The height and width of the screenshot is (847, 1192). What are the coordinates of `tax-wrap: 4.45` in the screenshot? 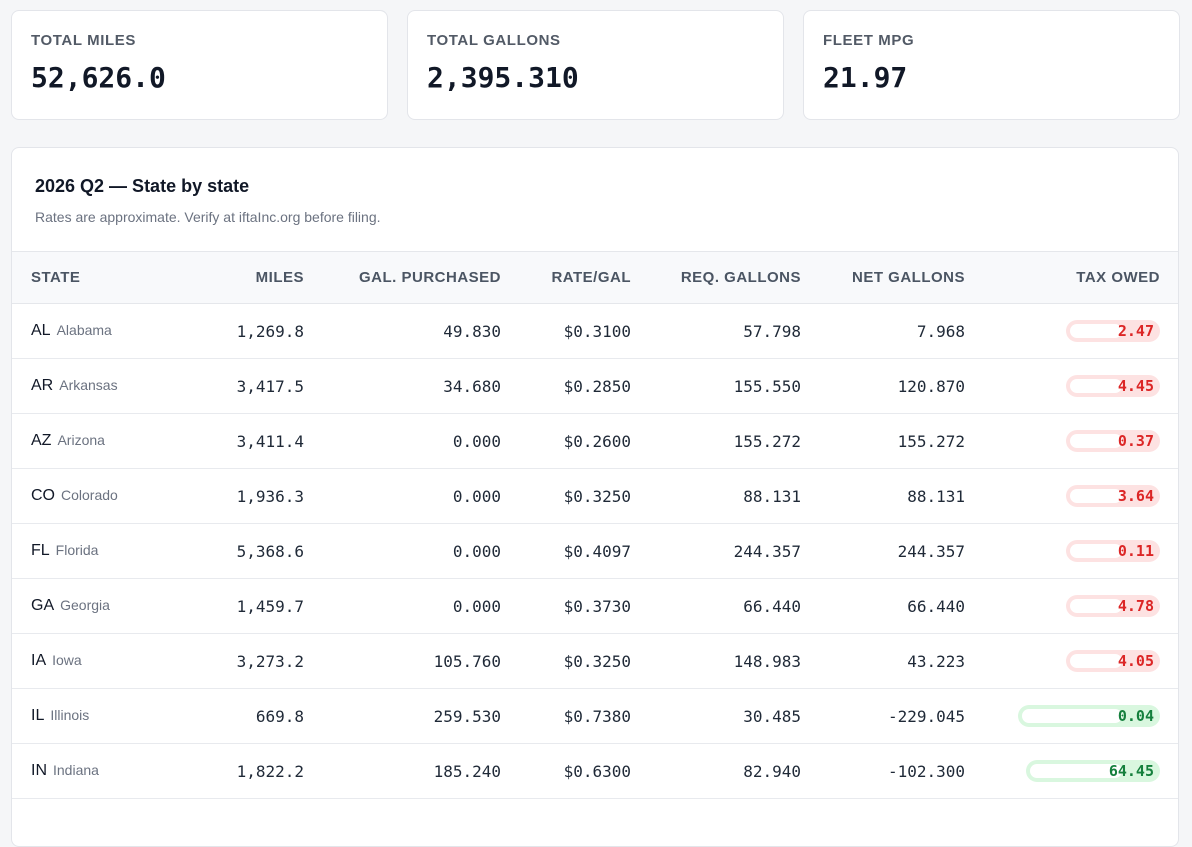 It's located at (1071, 386).